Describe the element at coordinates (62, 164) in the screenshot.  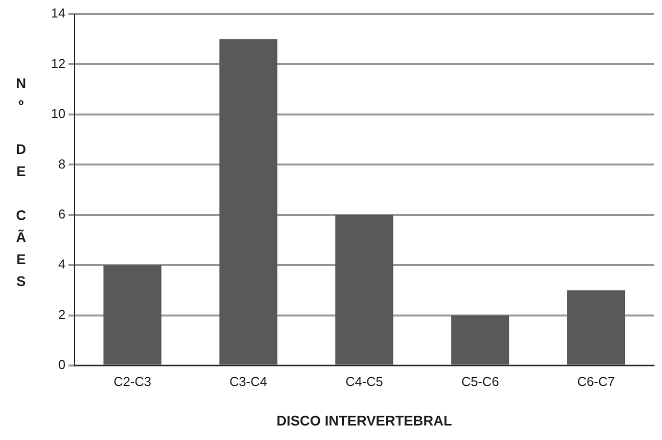
I see `y-tick-label: 8` at that location.